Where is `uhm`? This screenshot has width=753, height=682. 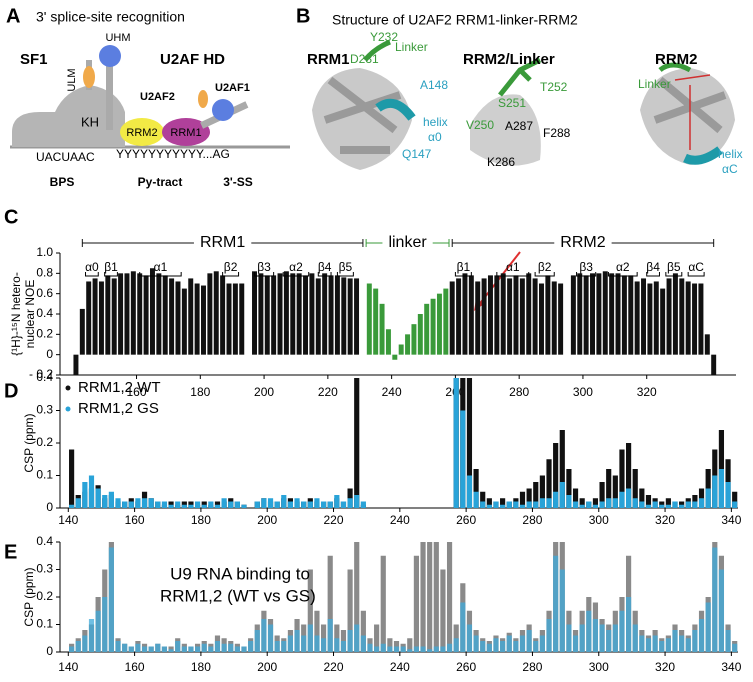
uhm is located at coordinates (110, 56).